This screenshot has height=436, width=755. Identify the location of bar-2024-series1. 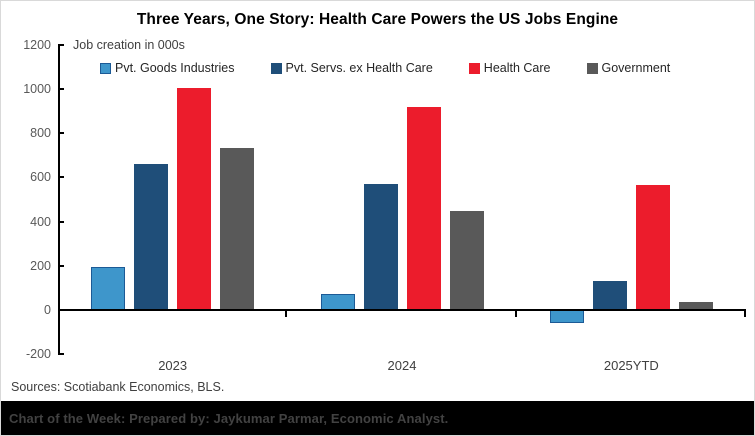
(337, 302).